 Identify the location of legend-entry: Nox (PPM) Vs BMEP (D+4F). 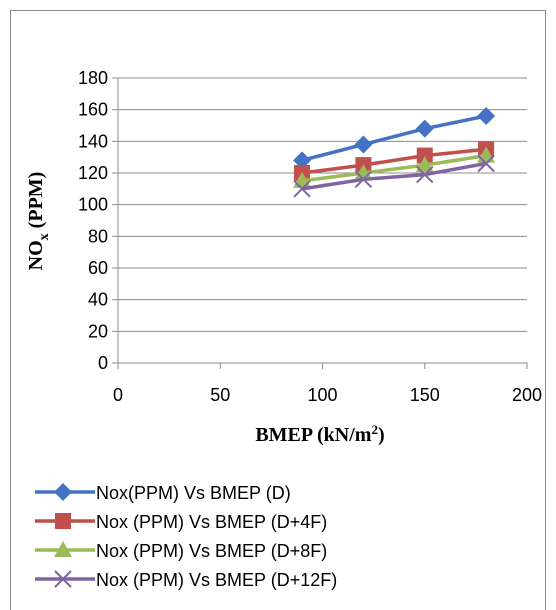
(181, 522).